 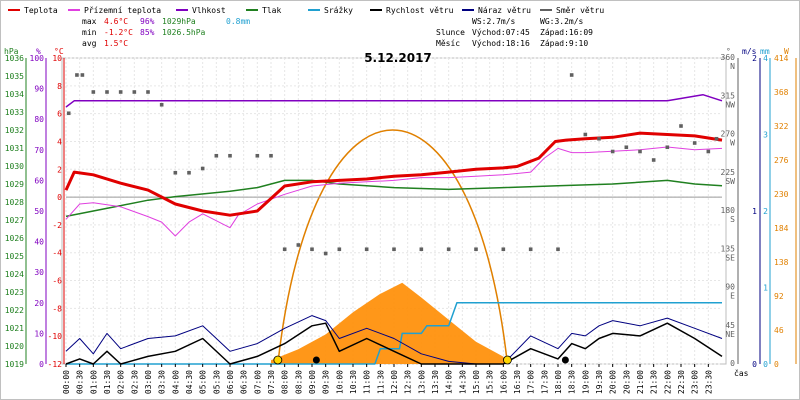 I want to click on axis-direction-name: NW, so click(x=730, y=104).